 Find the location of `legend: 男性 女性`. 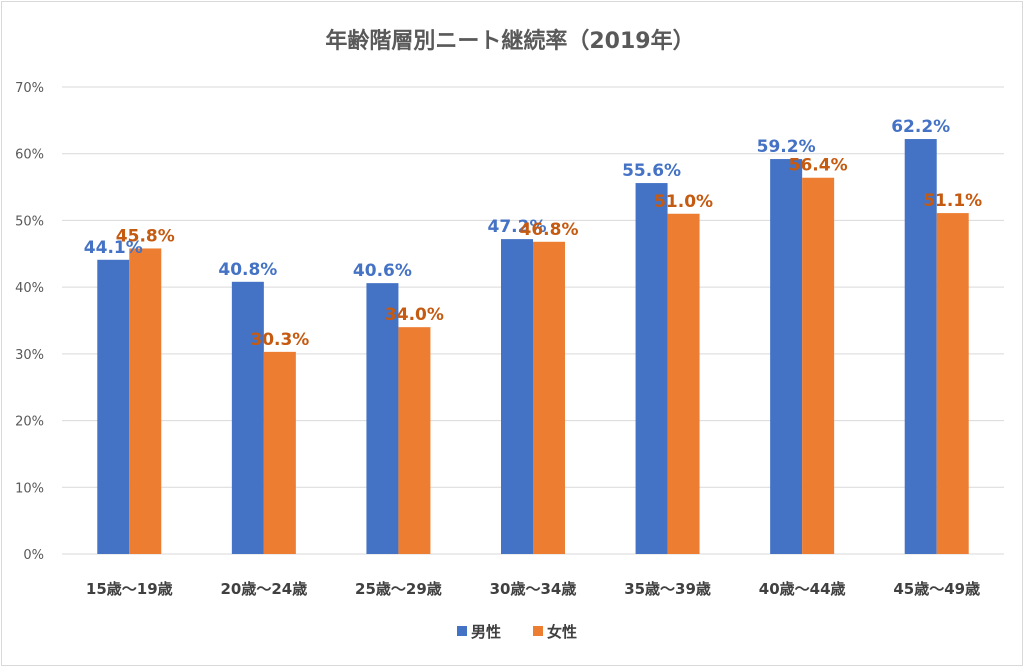

legend: 男性 女性 is located at coordinates (517, 632).